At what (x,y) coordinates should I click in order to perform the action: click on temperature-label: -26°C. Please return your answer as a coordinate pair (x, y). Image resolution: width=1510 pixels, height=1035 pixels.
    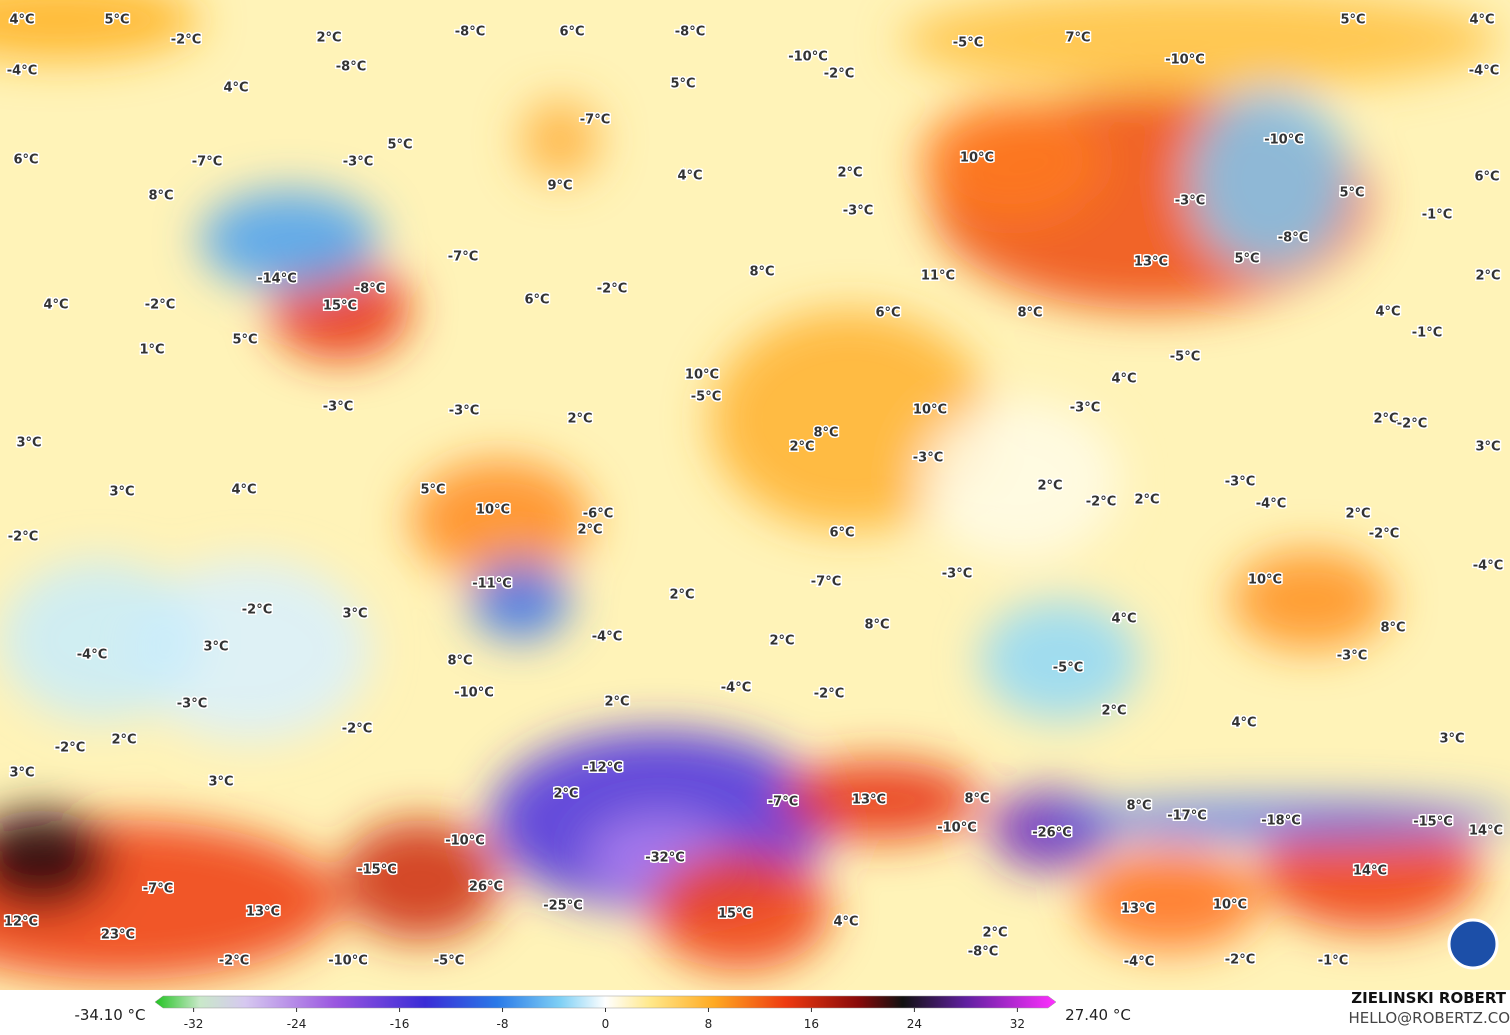
    Looking at the image, I should click on (1052, 833).